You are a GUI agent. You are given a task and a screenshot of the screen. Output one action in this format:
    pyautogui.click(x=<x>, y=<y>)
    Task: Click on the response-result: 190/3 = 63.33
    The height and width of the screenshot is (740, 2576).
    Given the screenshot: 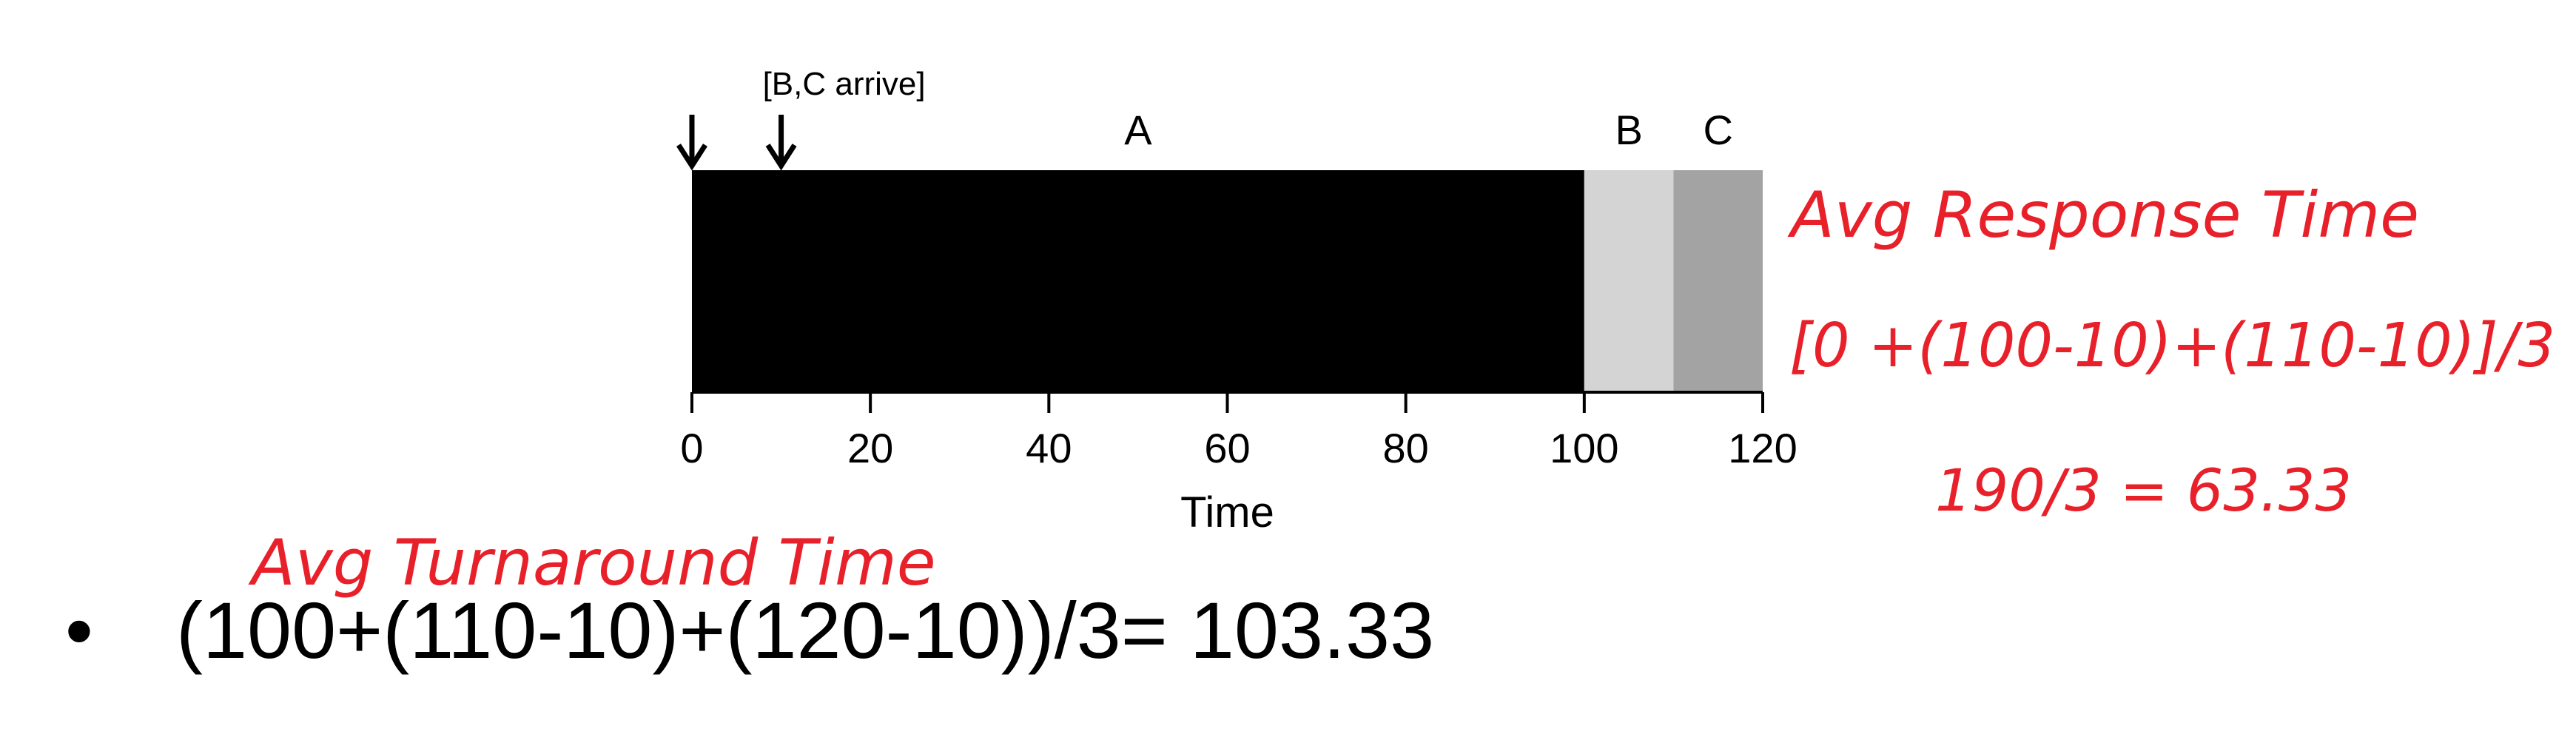 What is the action you would take?
    pyautogui.click(x=2143, y=491)
    